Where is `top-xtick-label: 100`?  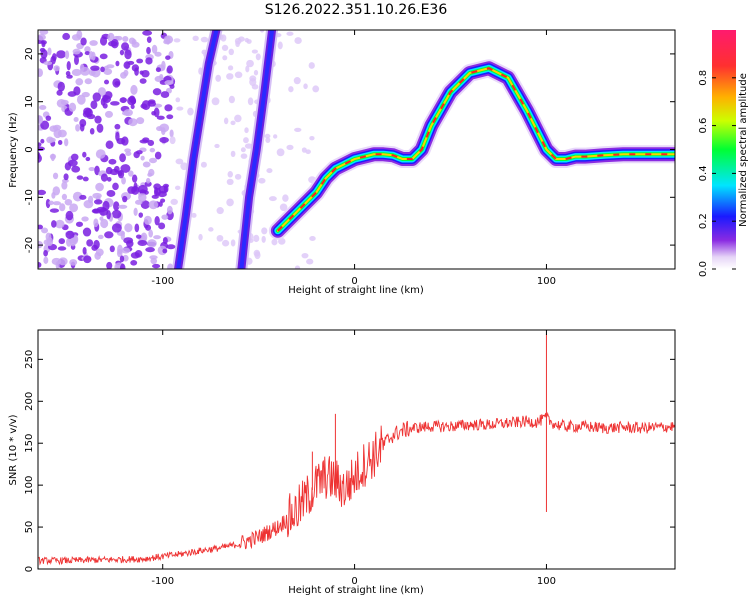 top-xtick-label: 100 is located at coordinates (546, 281).